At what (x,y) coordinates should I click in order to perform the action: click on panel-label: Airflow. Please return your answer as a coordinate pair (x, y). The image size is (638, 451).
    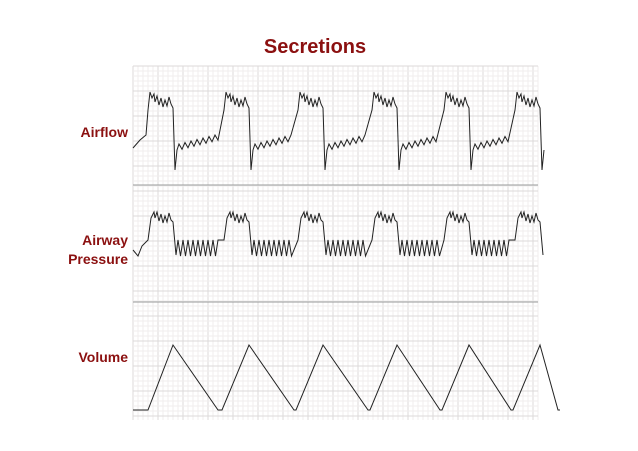
    Looking at the image, I should click on (104, 132).